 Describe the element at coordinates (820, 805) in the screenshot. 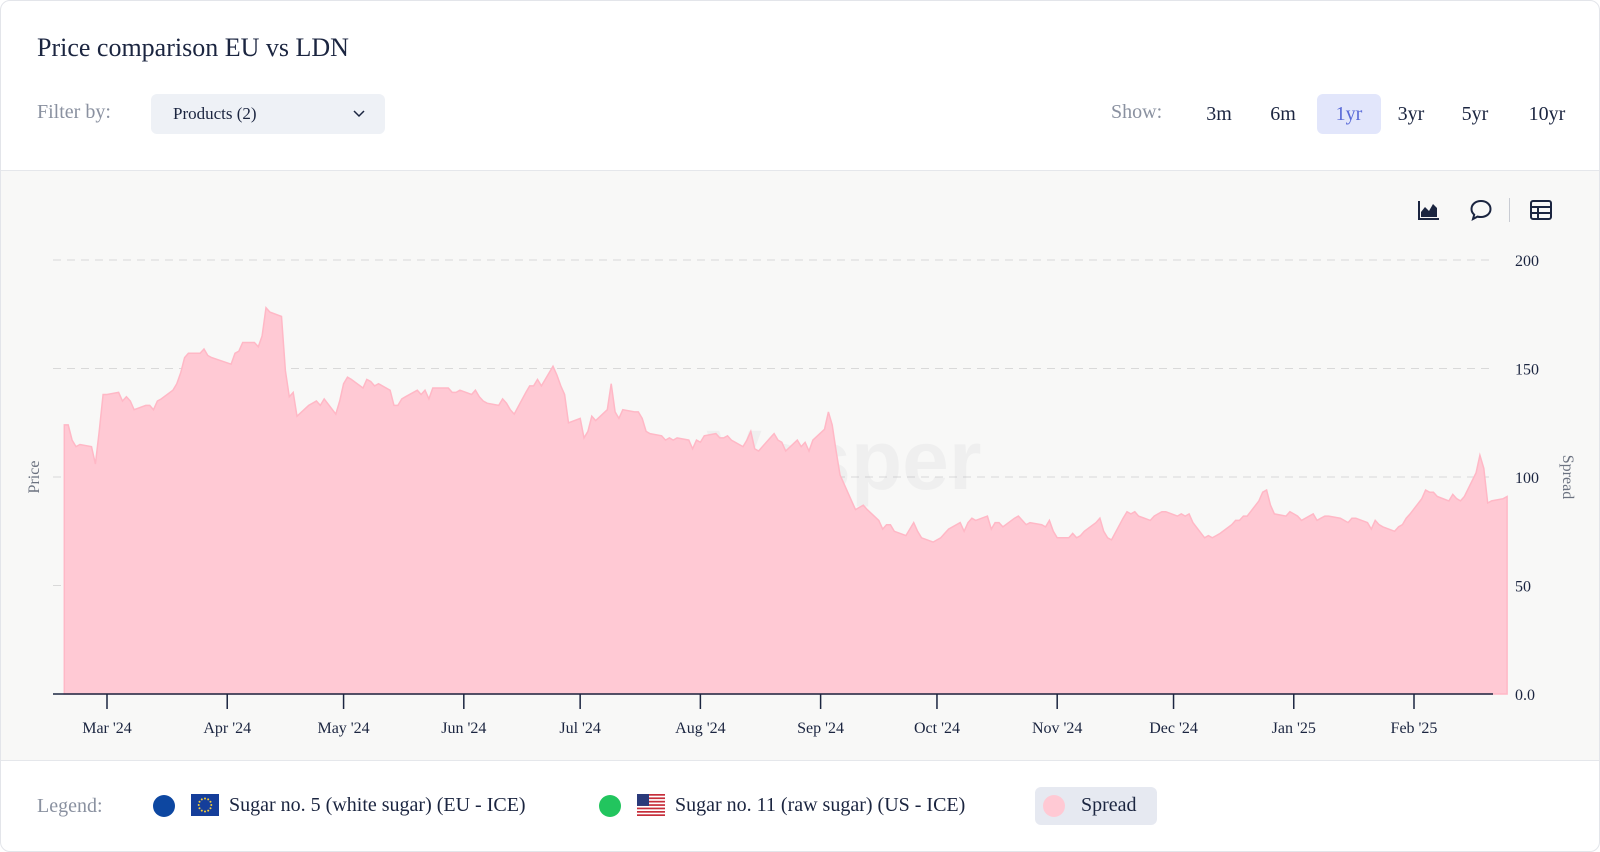

I see `legend-item-sugar-no11: Sugar no. 11 (raw sugar) (US - ICE)` at that location.